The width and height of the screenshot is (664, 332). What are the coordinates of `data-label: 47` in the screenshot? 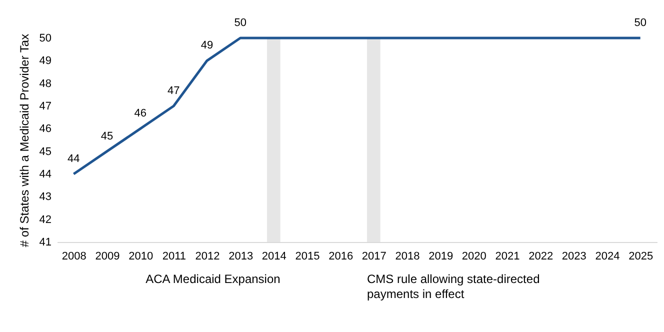 It's located at (174, 91).